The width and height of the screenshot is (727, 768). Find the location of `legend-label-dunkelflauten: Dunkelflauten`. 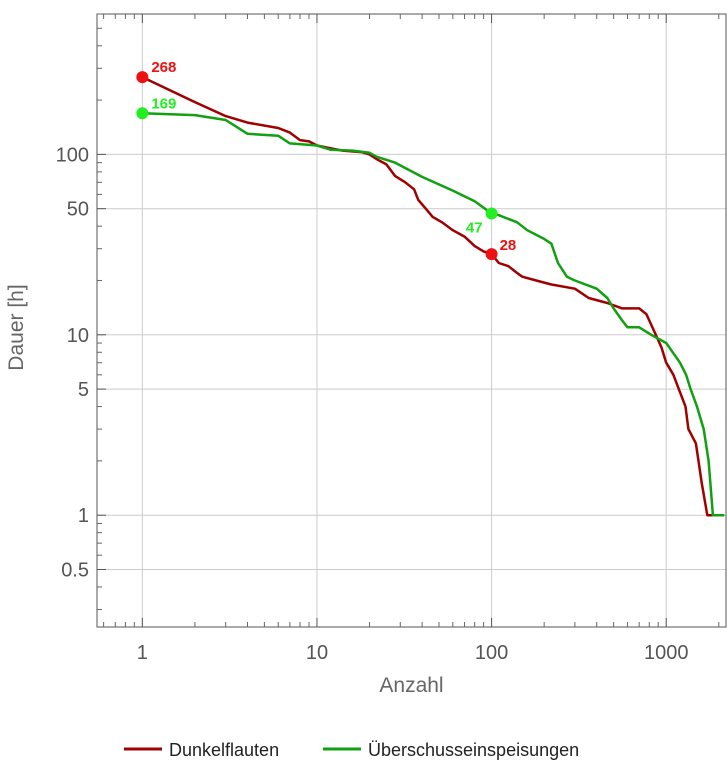

legend-label-dunkelflauten: Dunkelflauten is located at coordinates (224, 750).